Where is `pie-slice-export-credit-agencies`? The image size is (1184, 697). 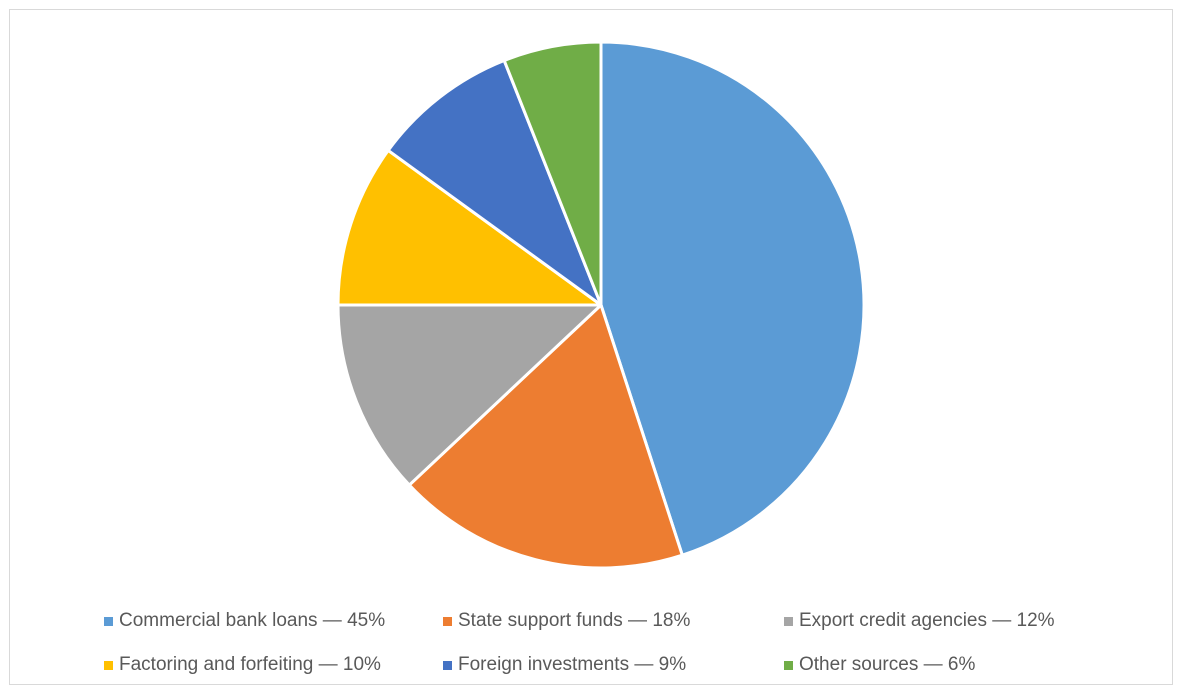 pie-slice-export-credit-agencies is located at coordinates (469, 395).